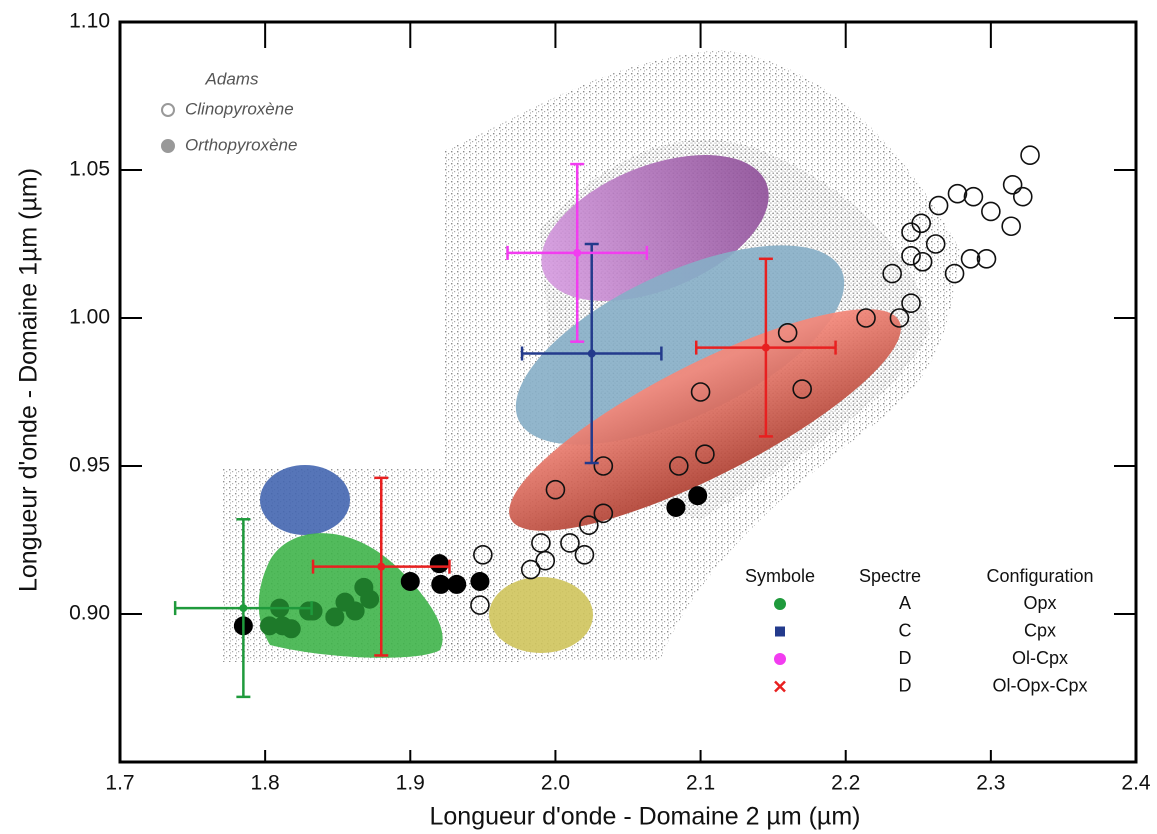 The height and width of the screenshot is (834, 1157). I want to click on x-tick-label: 1.8, so click(265, 783).